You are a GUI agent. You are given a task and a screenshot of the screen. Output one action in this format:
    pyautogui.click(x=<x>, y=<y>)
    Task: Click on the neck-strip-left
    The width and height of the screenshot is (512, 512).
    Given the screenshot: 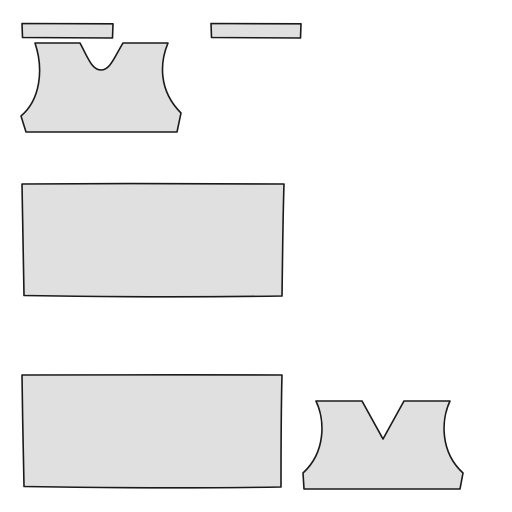 What is the action you would take?
    pyautogui.click(x=67, y=30)
    